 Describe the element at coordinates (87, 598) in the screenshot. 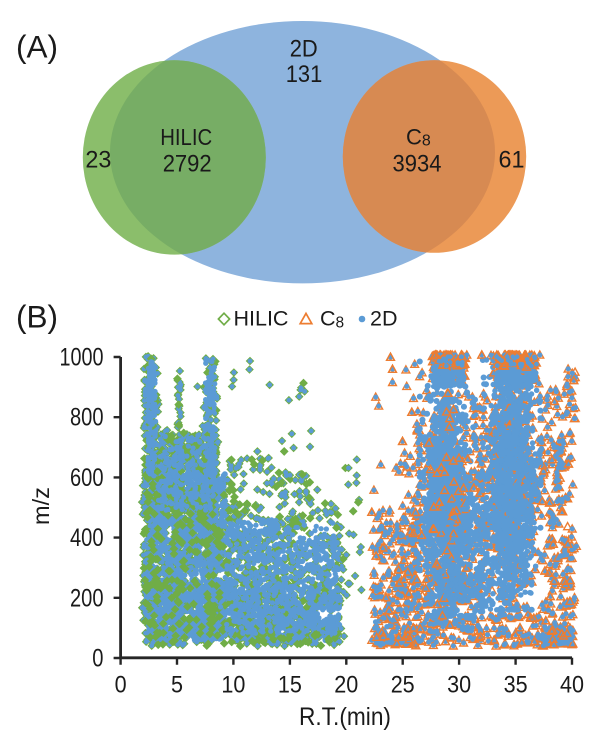

I see `svg-text: 200` at that location.